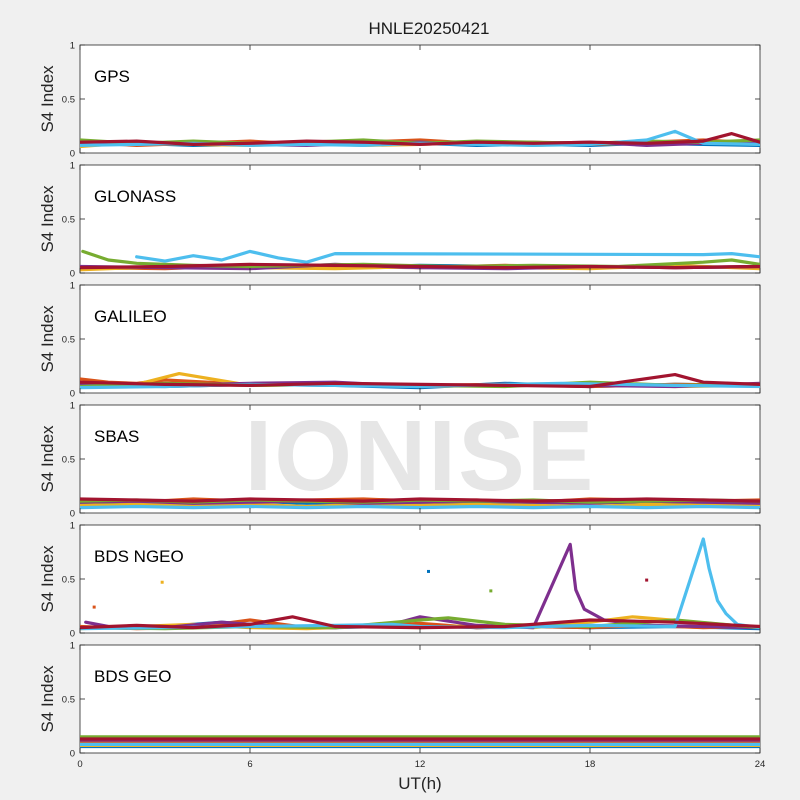 The height and width of the screenshot is (800, 800). What do you see at coordinates (130, 316) in the screenshot?
I see `constellation-label: GALILEO` at bounding box center [130, 316].